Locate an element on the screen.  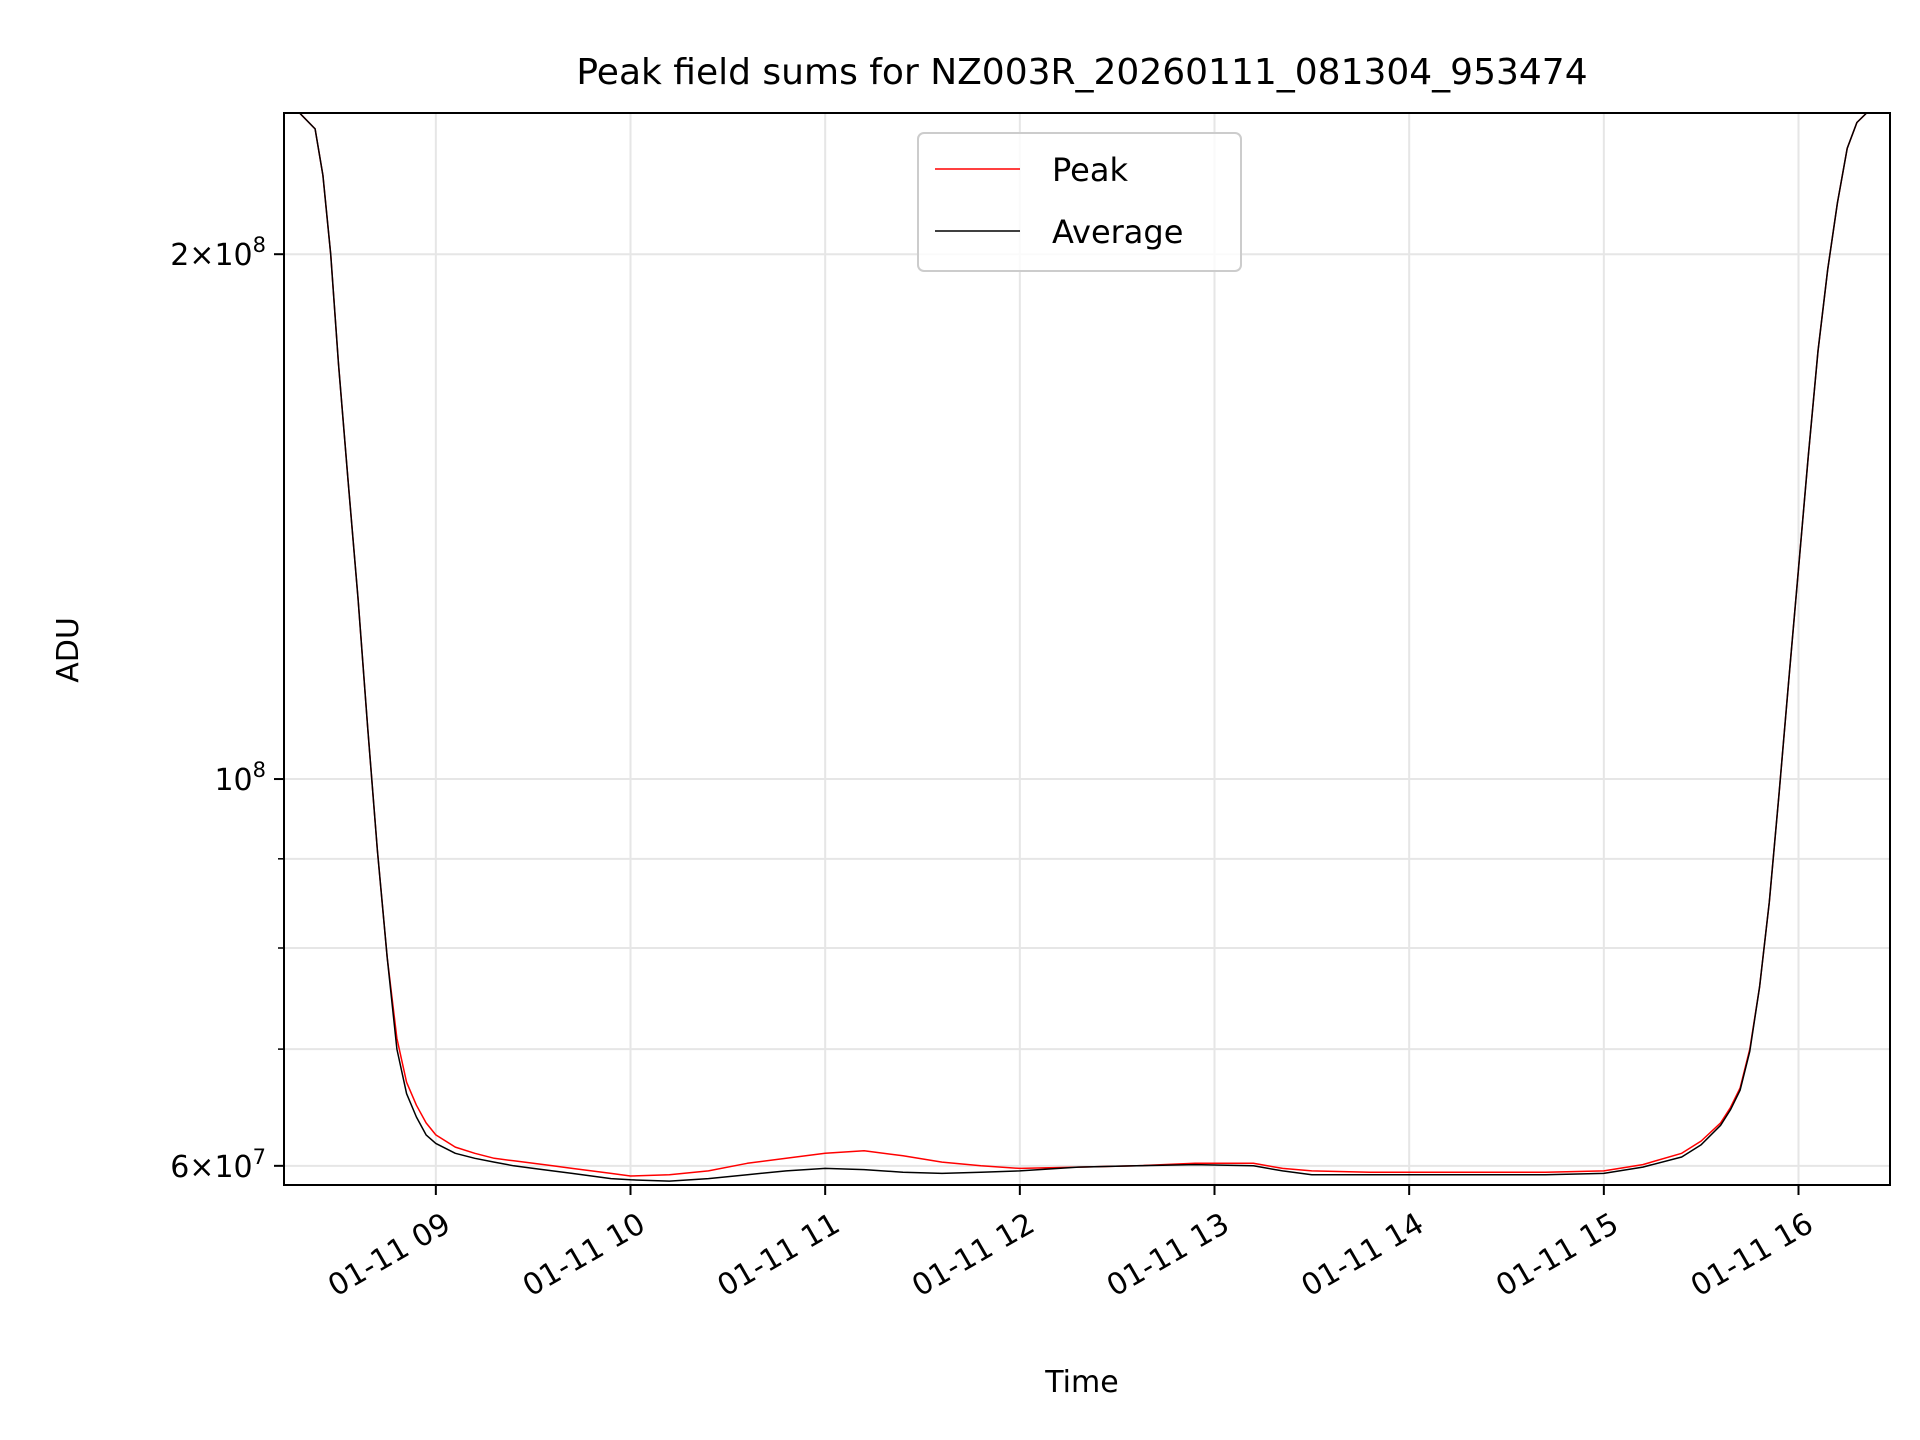
y-tick-label: 108 is located at coordinates (240, 778).